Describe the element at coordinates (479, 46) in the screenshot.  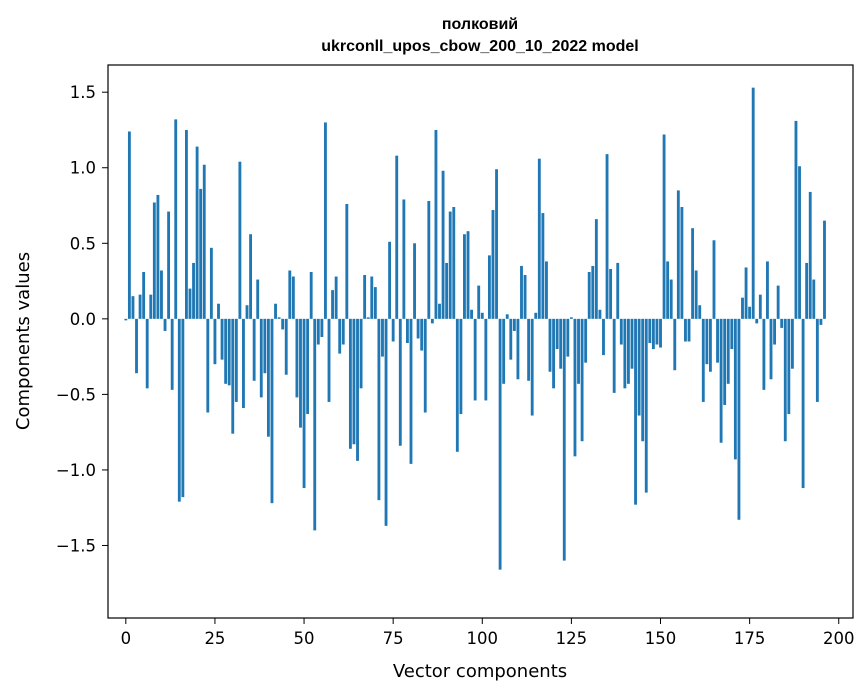
I see `chart-subtitle: ukrconll_upos_cbow_200_10_2022 model` at that location.